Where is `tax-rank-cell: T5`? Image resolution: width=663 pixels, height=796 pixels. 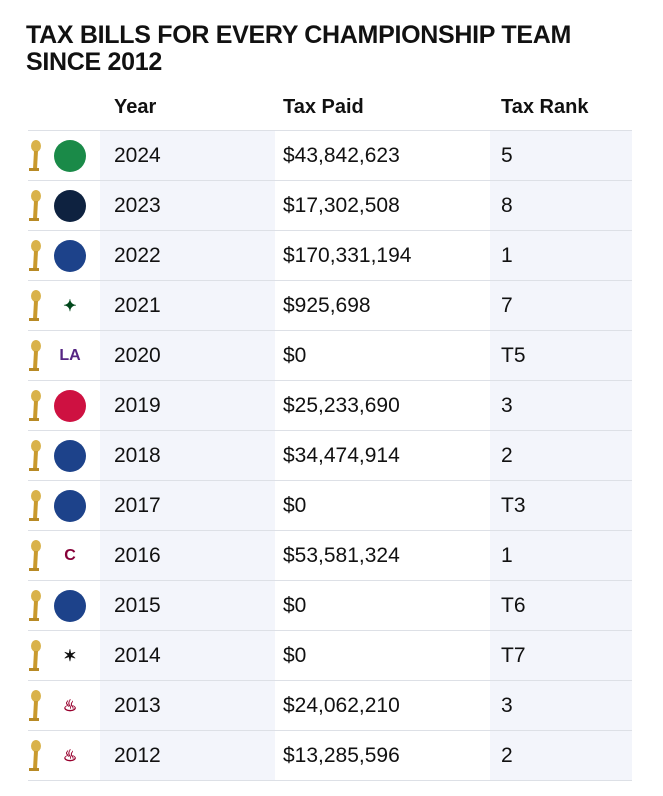
tax-rank-cell: T5 is located at coordinates (561, 355).